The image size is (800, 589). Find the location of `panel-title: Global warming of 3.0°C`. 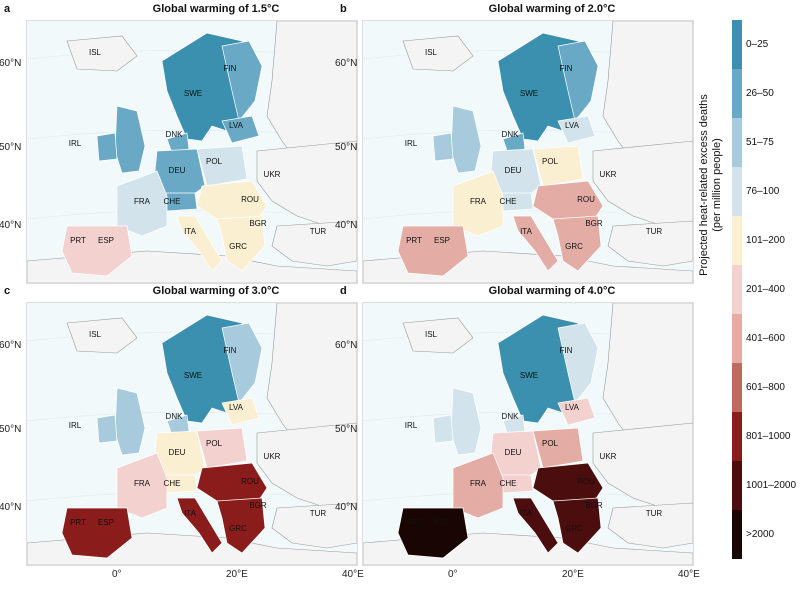

panel-title: Global warming of 3.0°C is located at coordinates (216, 291).